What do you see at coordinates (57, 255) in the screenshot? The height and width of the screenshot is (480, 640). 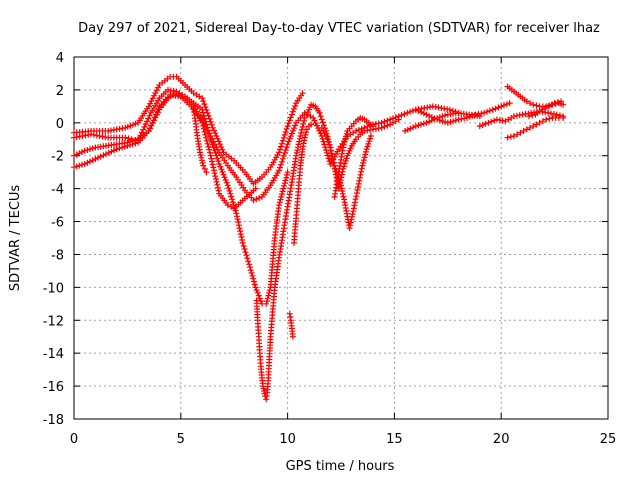 I see `y-tick-label: -8` at bounding box center [57, 255].